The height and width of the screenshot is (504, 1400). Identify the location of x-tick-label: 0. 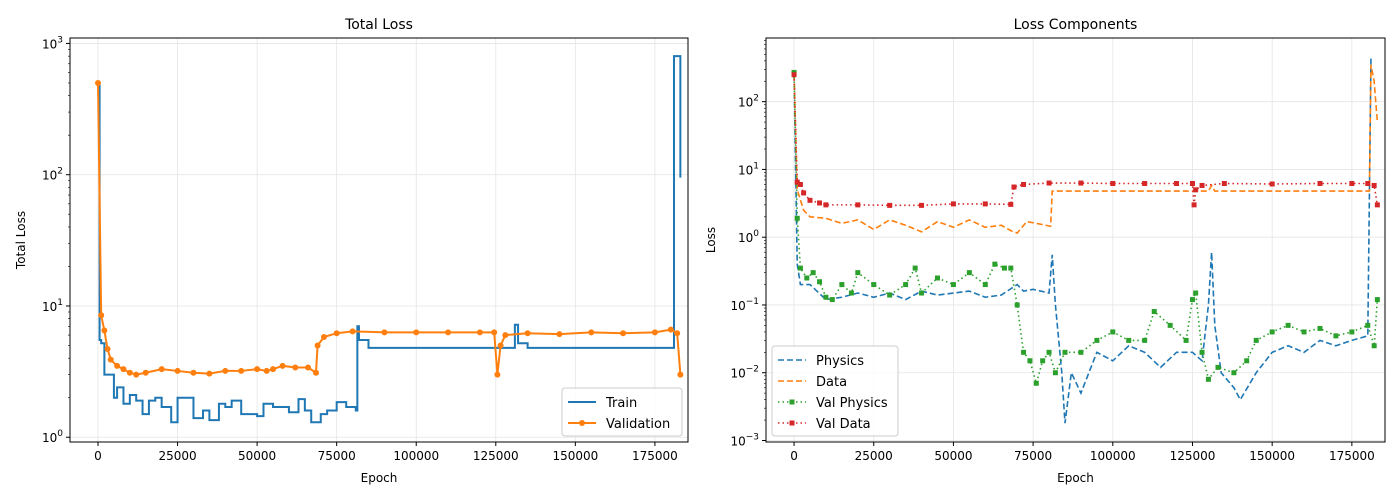
(794, 456).